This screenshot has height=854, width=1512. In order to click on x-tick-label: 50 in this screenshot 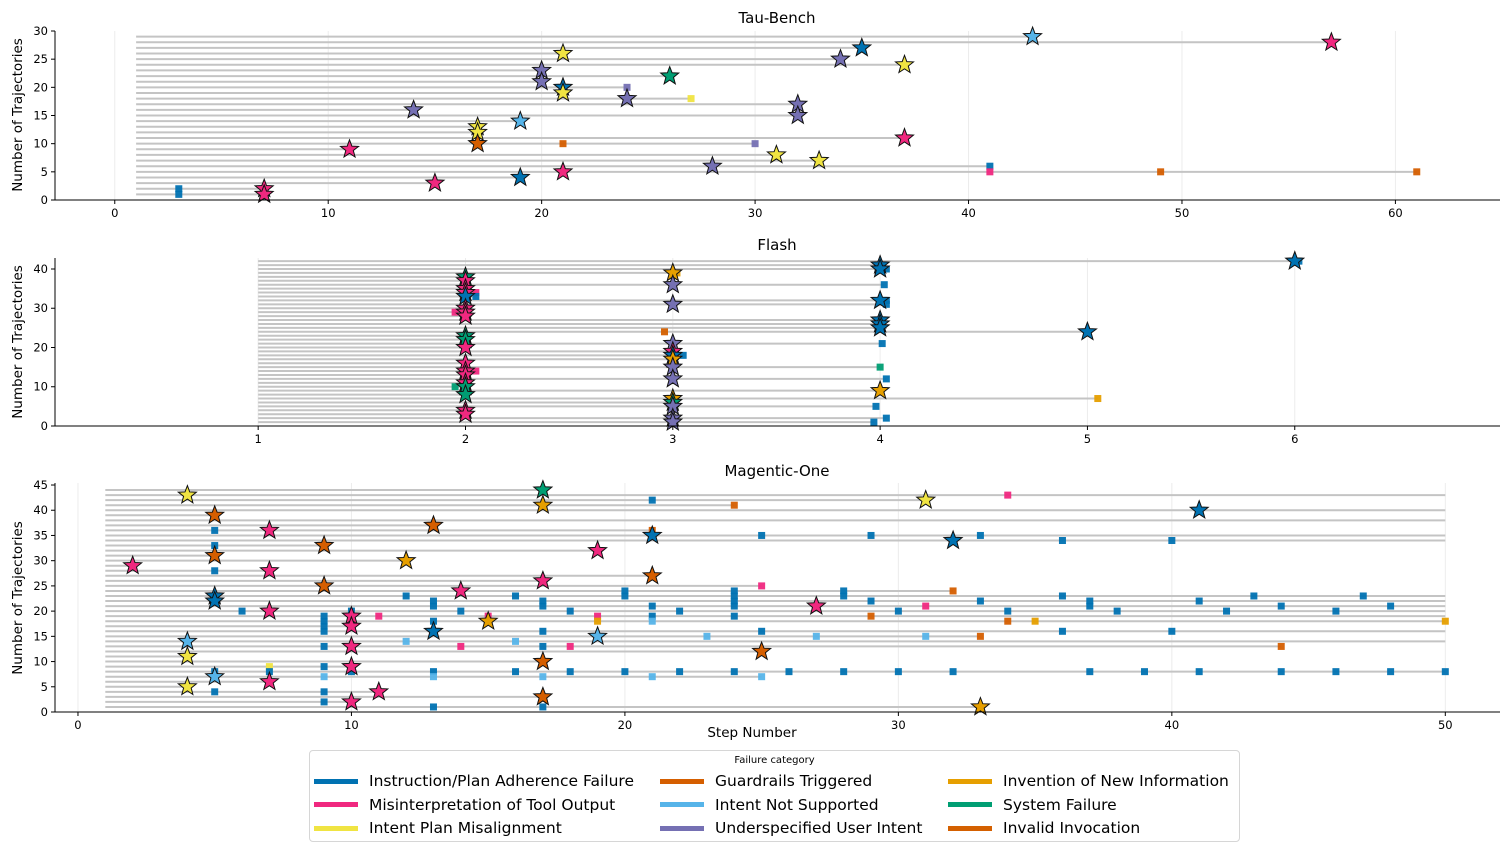, I will do `click(1445, 725)`.